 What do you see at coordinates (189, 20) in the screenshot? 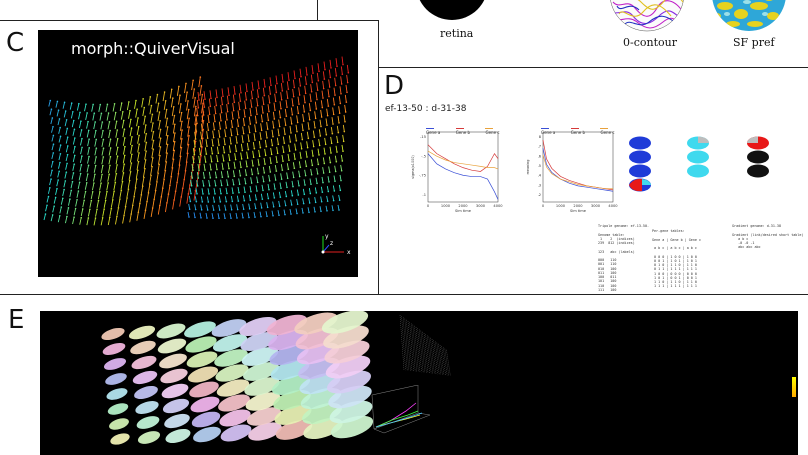
I see `divider-top-horizontal` at bounding box center [189, 20].